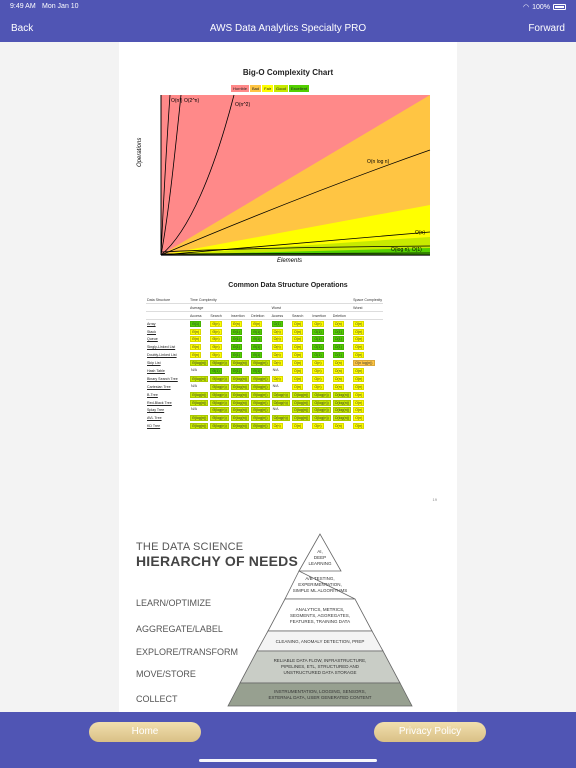 Image resolution: width=576 pixels, height=768 pixels. I want to click on privacy-policy-button: Privacy Policy, so click(430, 732).